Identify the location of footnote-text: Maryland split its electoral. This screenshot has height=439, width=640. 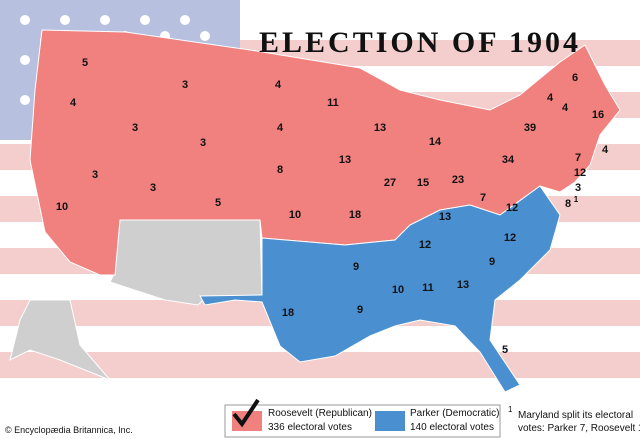
(575, 415).